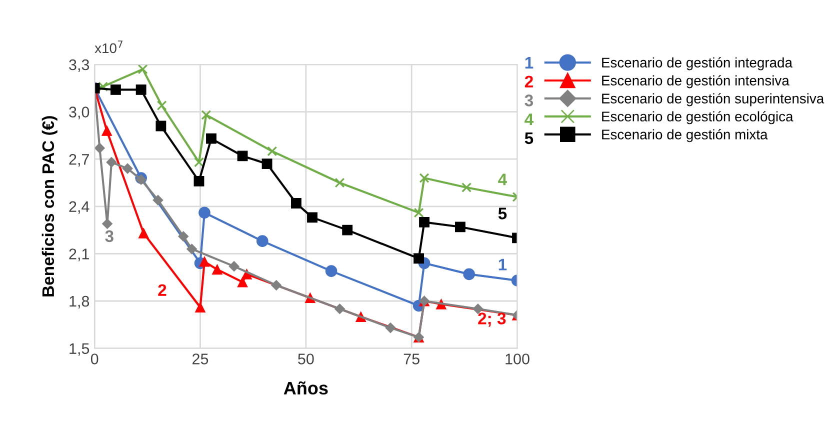  I want to click on text: 4, so click(529, 120).